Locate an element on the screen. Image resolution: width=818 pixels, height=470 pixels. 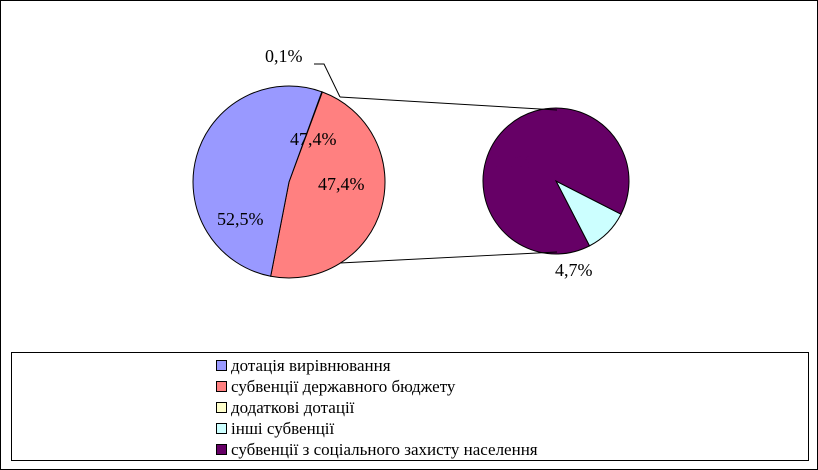
main-pie is located at coordinates (289, 182).